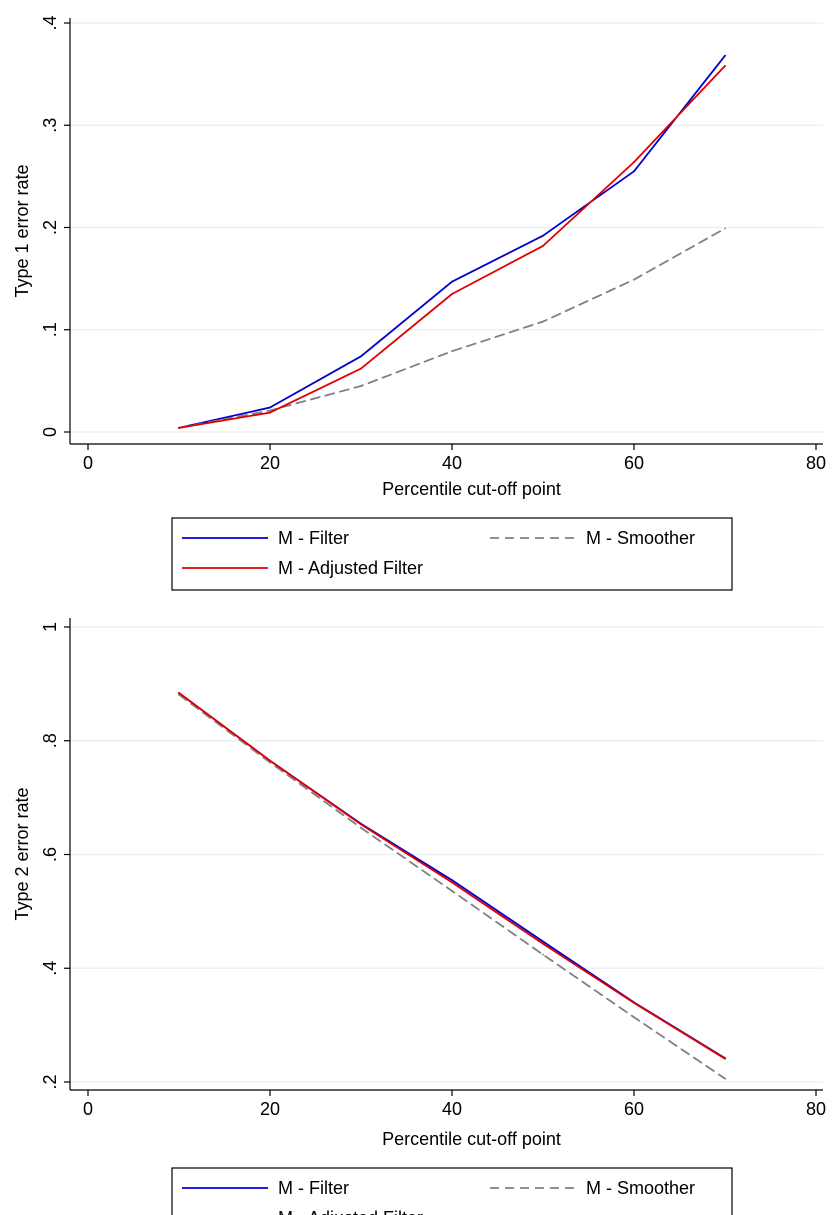 This screenshot has width=834, height=1215. What do you see at coordinates (22, 853) in the screenshot?
I see `y-axis-title: Type 2 error rate` at bounding box center [22, 853].